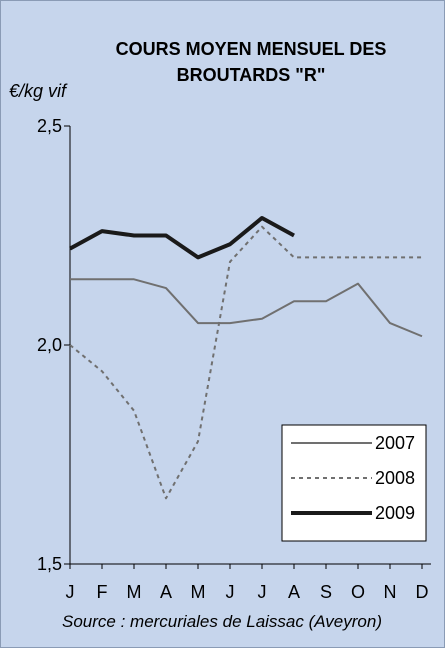  What do you see at coordinates (422, 592) in the screenshot?
I see `x-tick-label: D` at bounding box center [422, 592].